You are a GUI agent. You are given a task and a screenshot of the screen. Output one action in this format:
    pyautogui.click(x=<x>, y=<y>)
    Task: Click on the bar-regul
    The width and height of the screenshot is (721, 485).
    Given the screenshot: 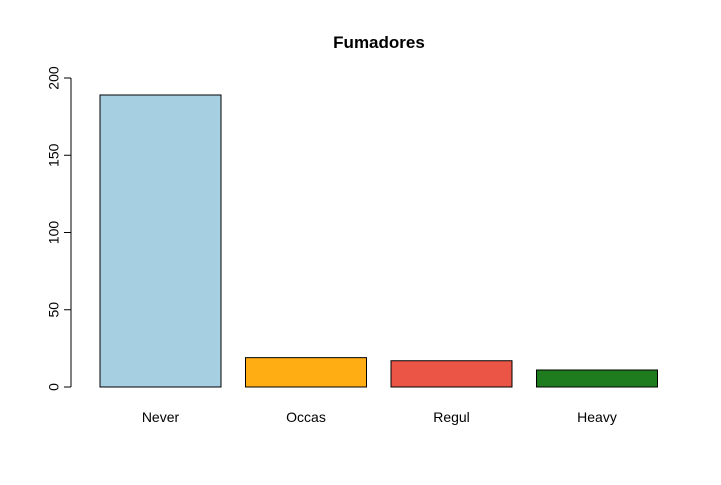 What is the action you would take?
    pyautogui.click(x=451, y=374)
    